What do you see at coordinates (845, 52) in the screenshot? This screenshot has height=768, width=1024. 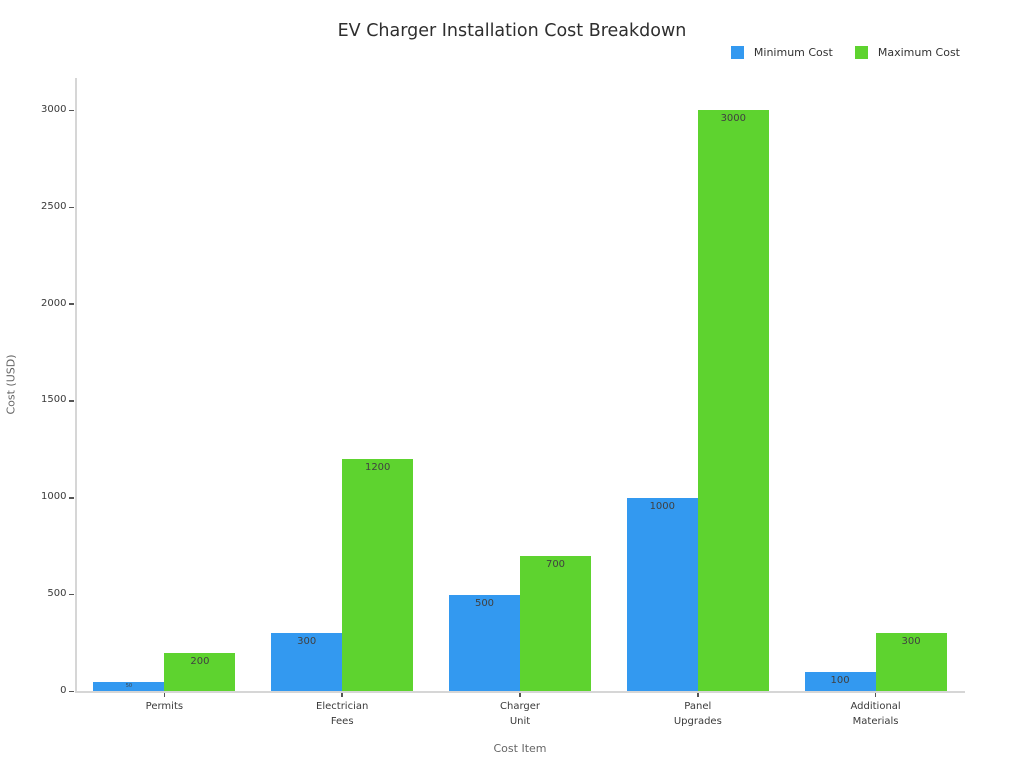 I see `legend: Minimum Cost Maximum Cost` at bounding box center [845, 52].